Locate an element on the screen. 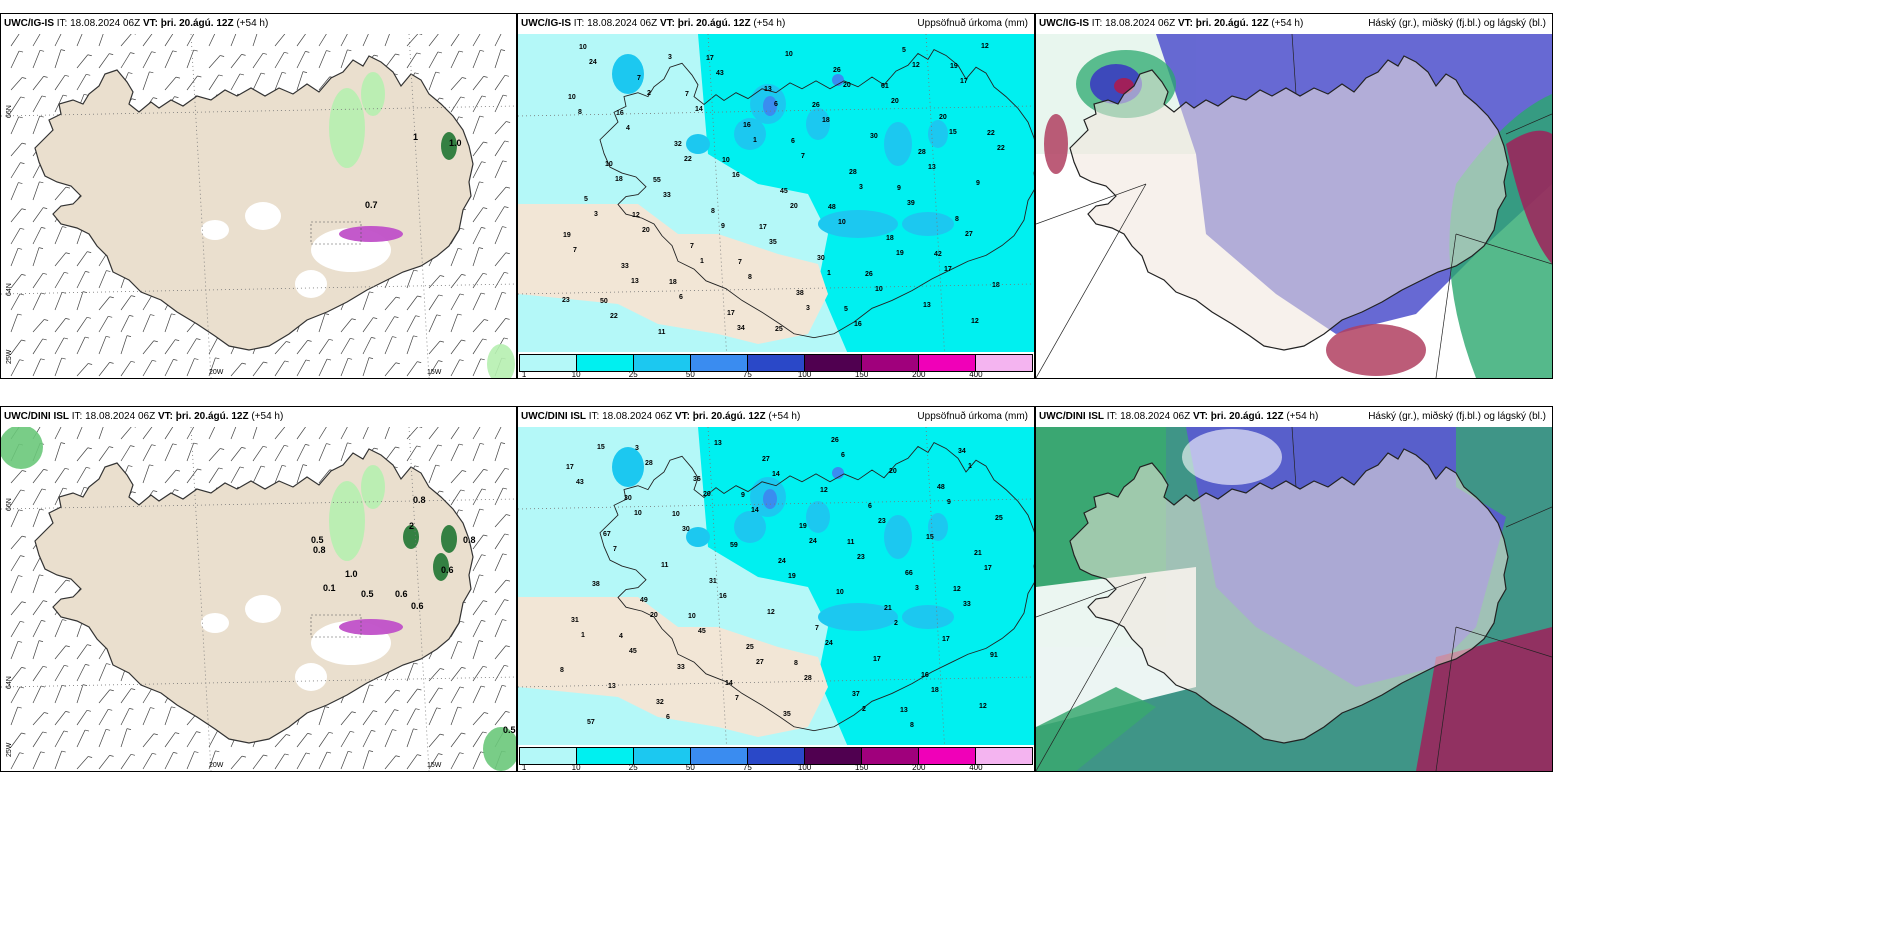 The height and width of the screenshot is (950, 1900). panel-variable: Uppsöfnuð úrkoma (mm) is located at coordinates (972, 23).